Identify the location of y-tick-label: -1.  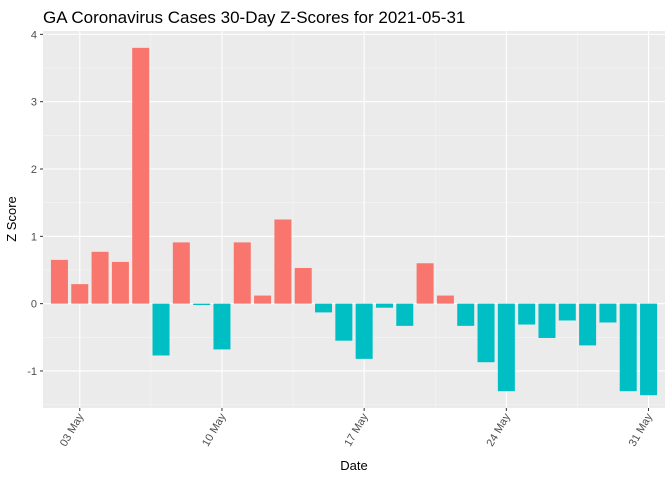
(32, 372).